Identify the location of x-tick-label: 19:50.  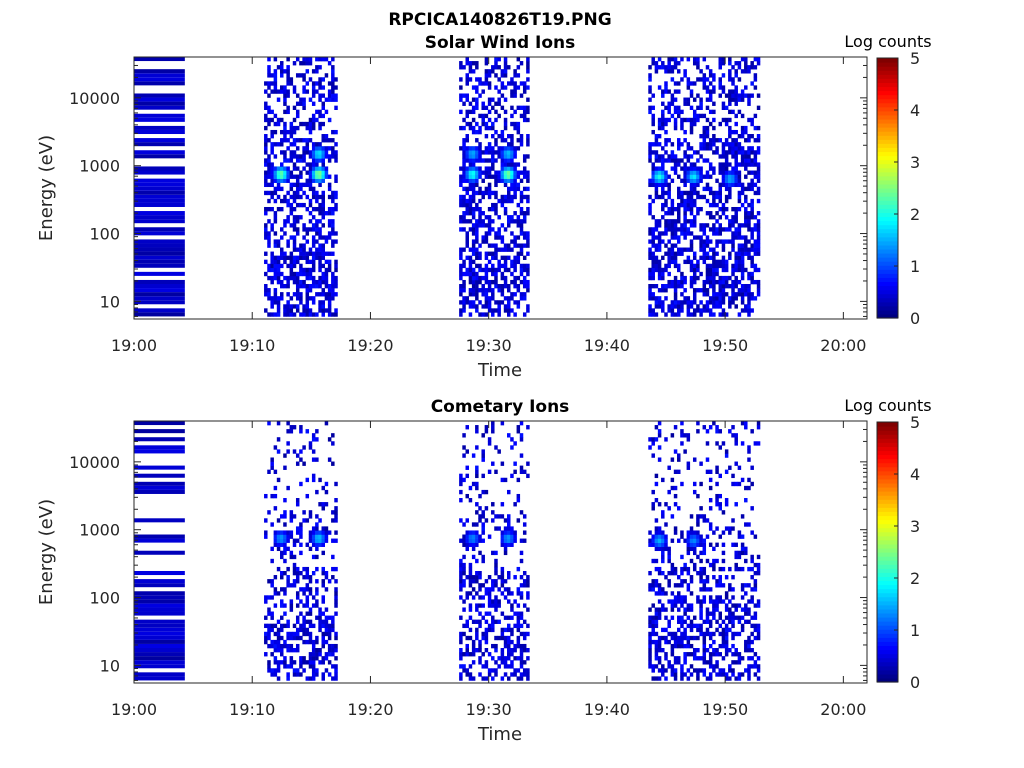
(725, 709).